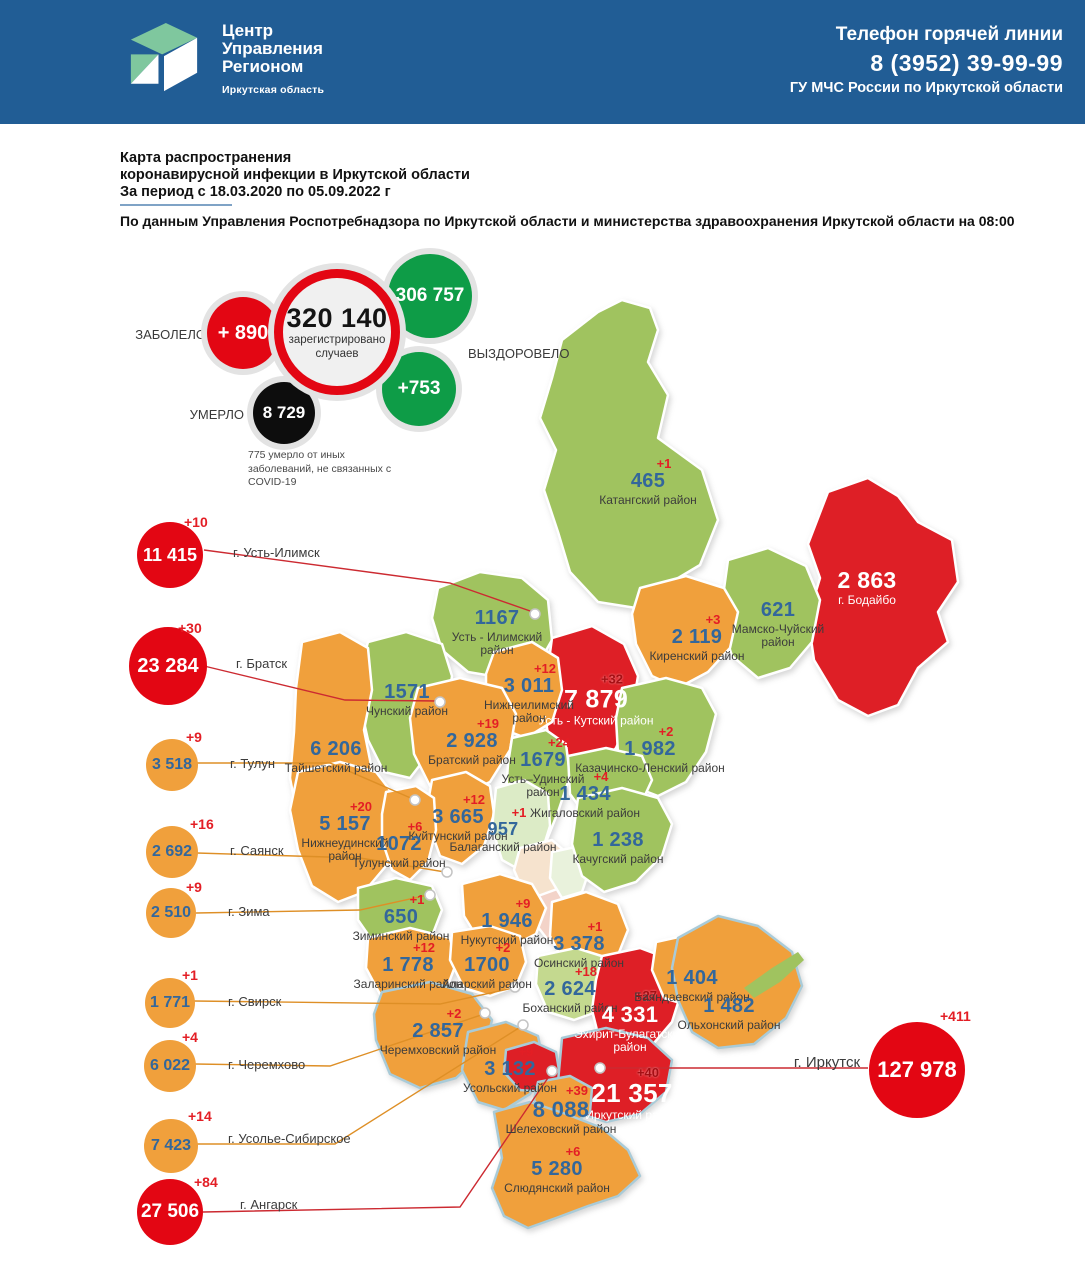 The height and width of the screenshot is (1280, 1085). Describe the element at coordinates (359, 1085) in the screenshot. I see `connector-usolye` at that location.